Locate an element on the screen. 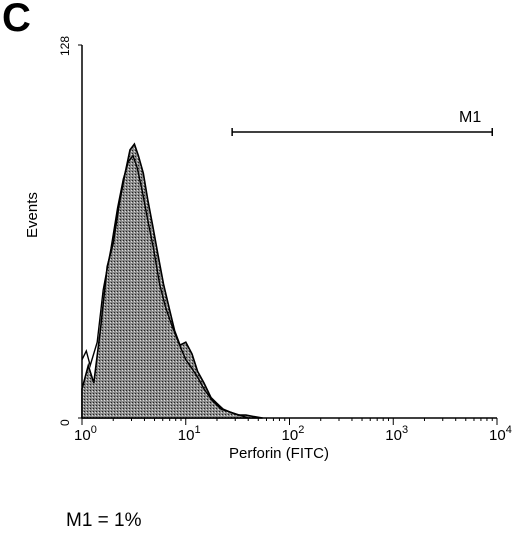  x-tick-exponent: 0 is located at coordinates (94, 430).